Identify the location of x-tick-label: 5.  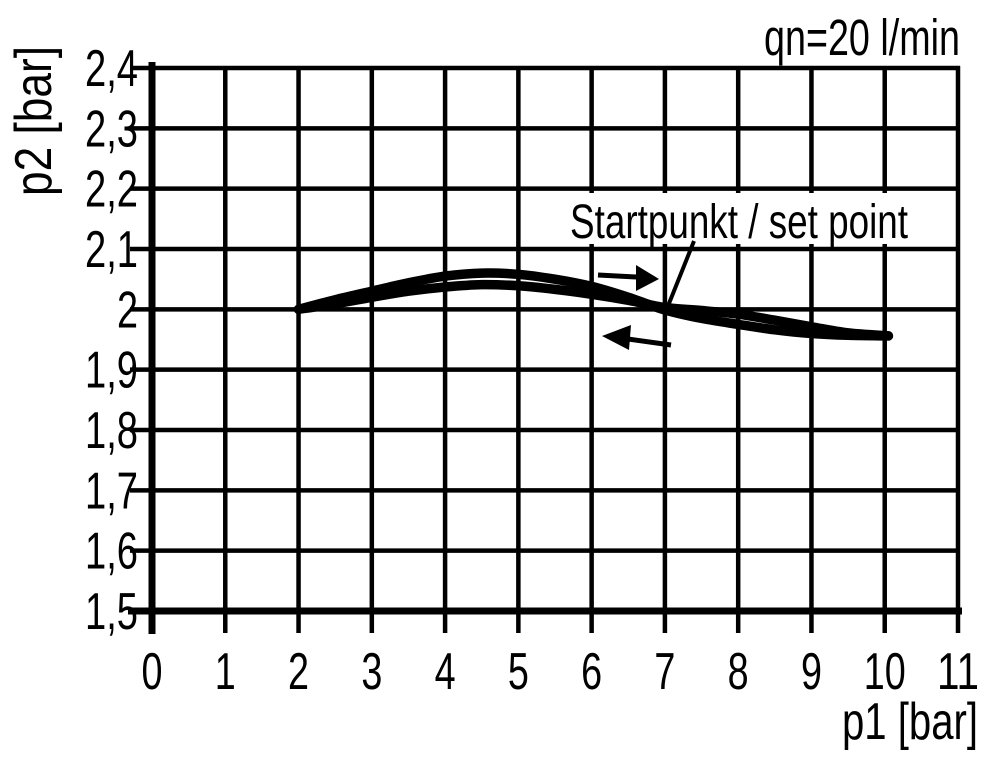
(518, 672).